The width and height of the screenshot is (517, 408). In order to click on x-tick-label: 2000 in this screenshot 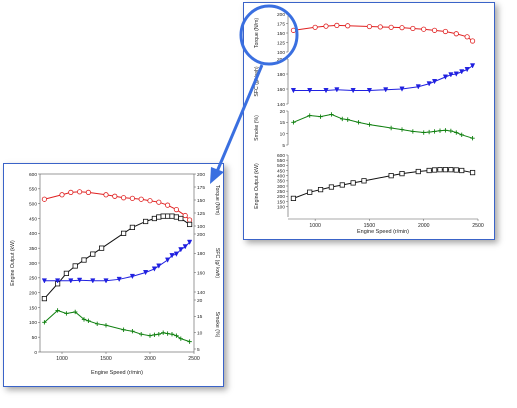, I will do `click(424, 226)`.